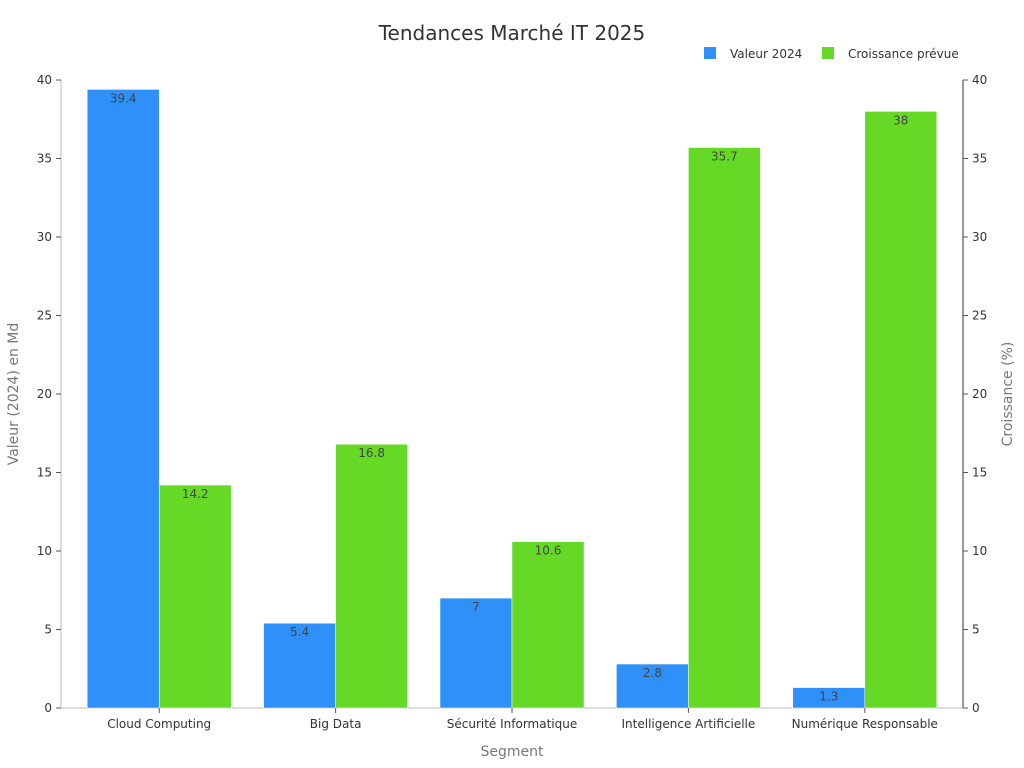 The width and height of the screenshot is (1024, 768). I want to click on data-label: 38, so click(900, 120).